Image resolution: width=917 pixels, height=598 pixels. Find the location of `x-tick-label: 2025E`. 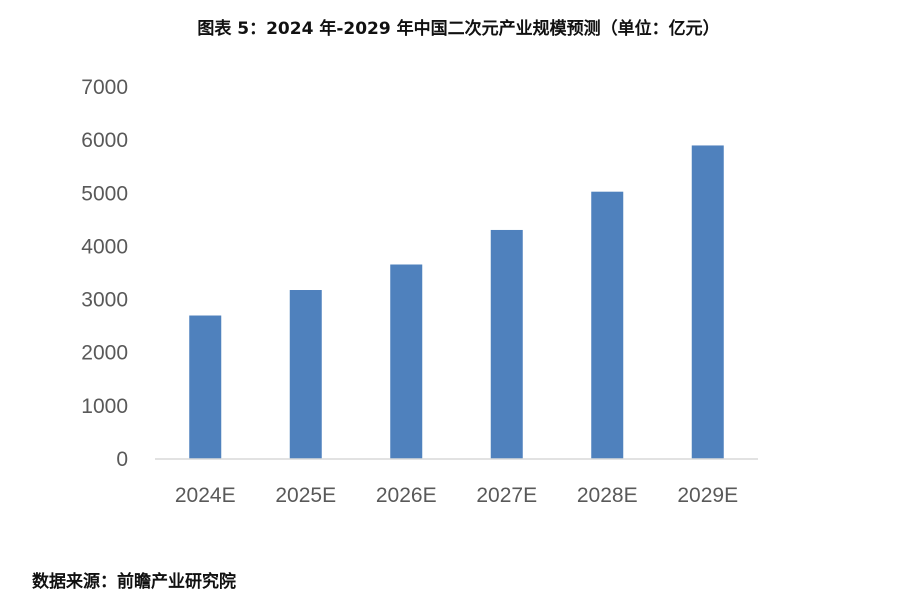

x-tick-label: 2025E is located at coordinates (305, 495).